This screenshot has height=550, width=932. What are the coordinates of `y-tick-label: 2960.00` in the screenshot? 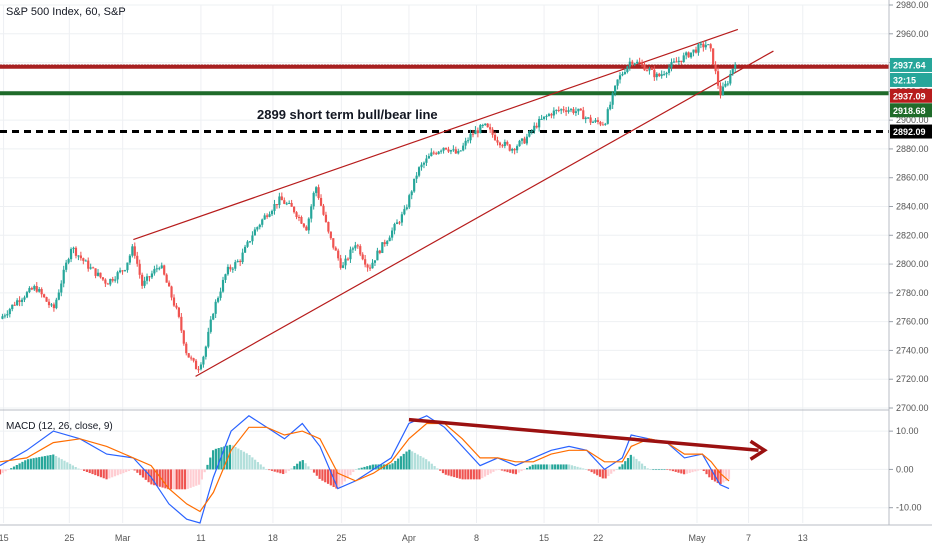 It's located at (912, 34).